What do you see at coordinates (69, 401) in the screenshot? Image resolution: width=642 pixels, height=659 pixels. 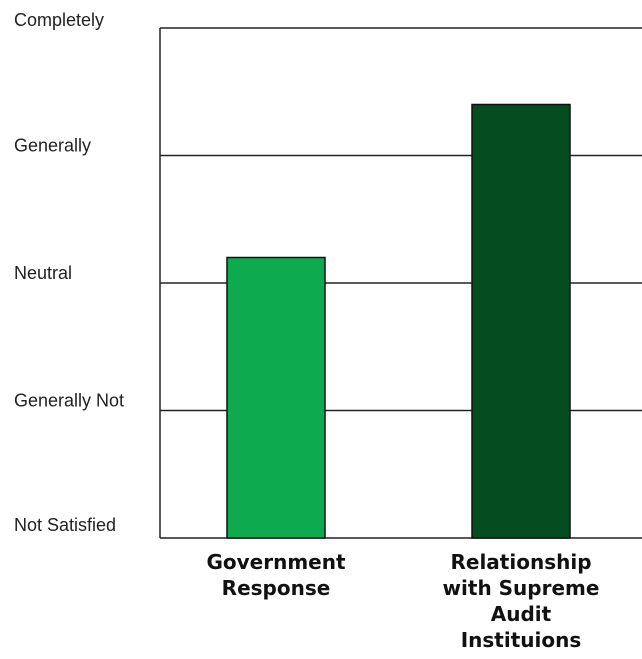 I see `y-tick-label: Generally Not` at bounding box center [69, 401].